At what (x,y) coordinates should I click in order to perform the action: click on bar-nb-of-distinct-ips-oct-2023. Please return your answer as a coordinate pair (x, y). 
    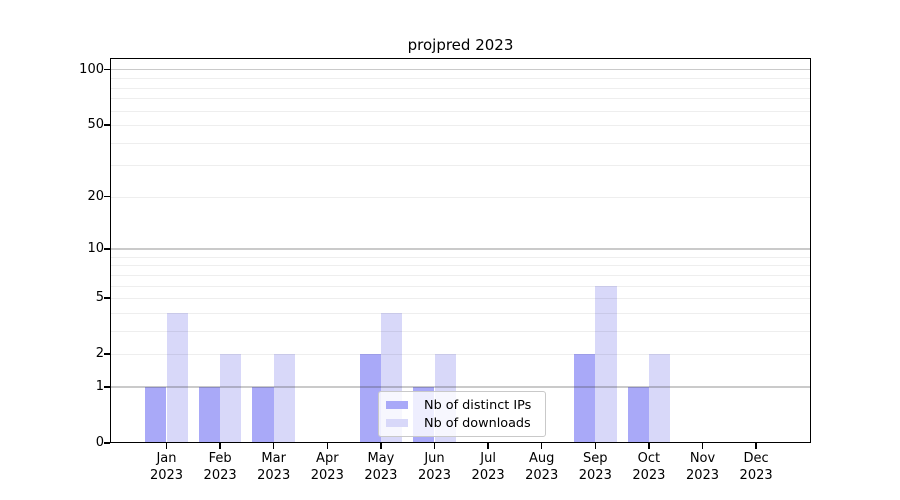
    Looking at the image, I should click on (638, 414).